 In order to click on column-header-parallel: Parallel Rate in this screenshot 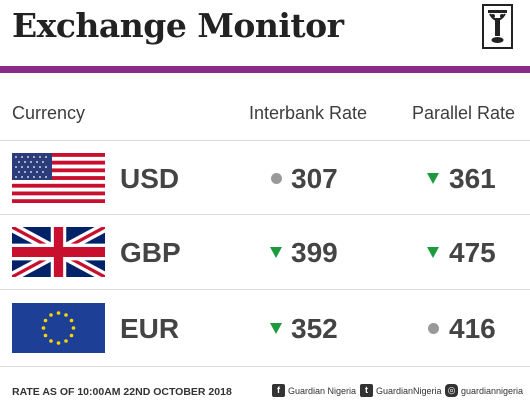, I will do `click(464, 113)`.